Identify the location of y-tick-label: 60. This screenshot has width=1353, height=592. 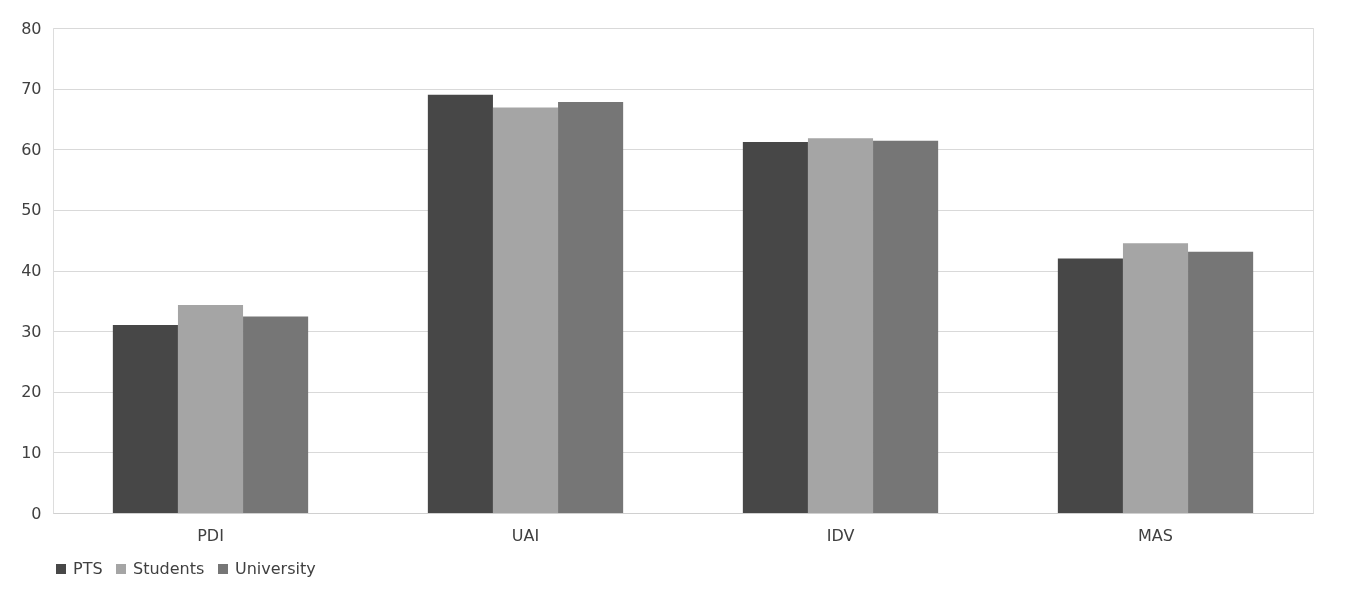
(31, 149).